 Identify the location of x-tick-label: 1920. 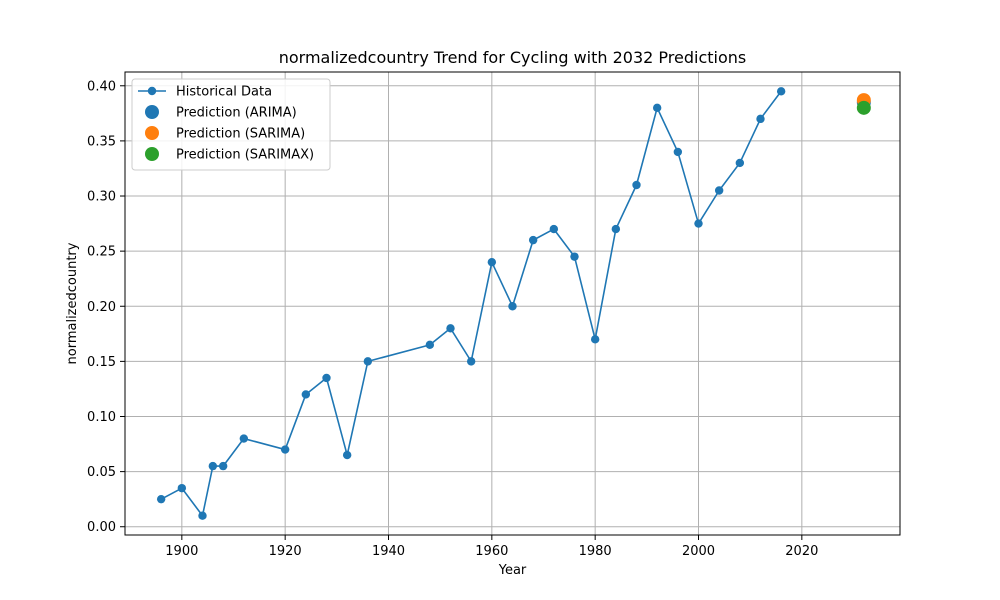
(285, 551).